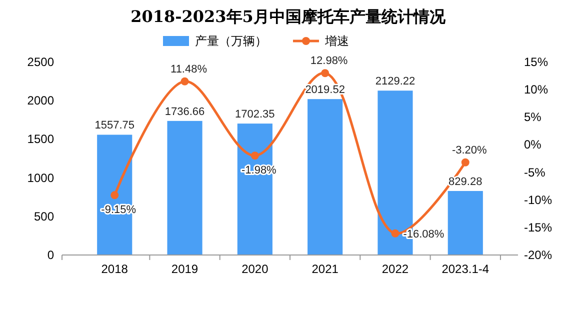  Describe the element at coordinates (538, 227) in the screenshot. I see `y2-tick-label: -15%` at that location.